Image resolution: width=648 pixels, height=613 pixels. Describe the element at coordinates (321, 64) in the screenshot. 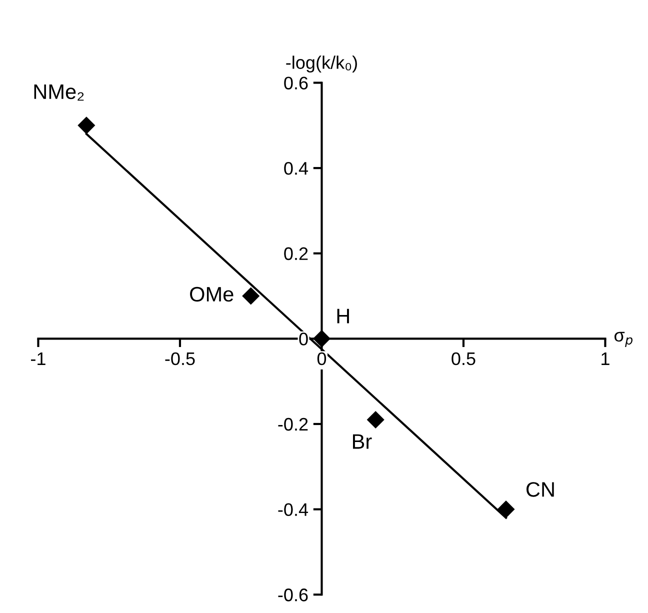

I see `y-axis-title: -log(k/k₀)` at that location.